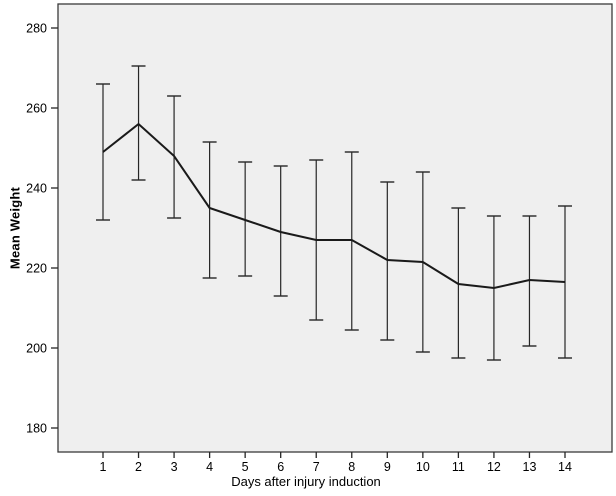 This screenshot has width=616, height=496. I want to click on y-tick-label: 280, so click(36, 29).